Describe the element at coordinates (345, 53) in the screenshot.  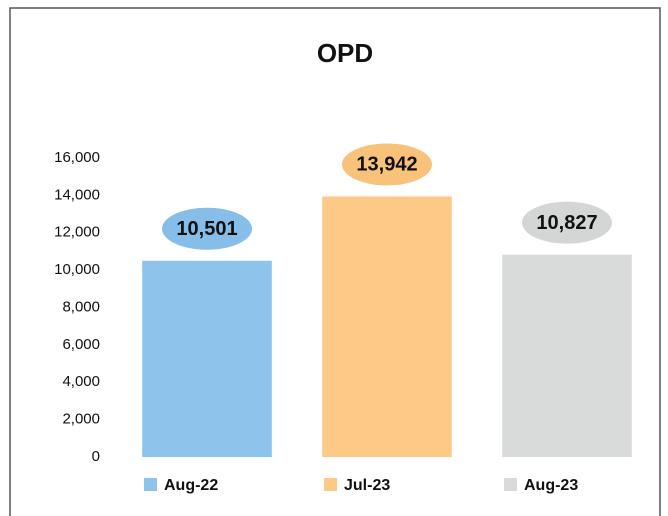
I see `chart-title: OPD` at that location.